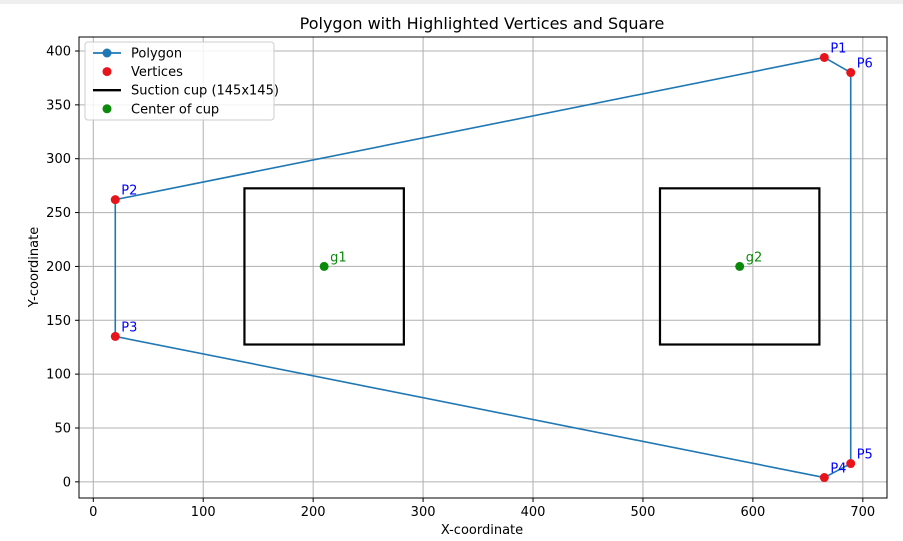 The width and height of the screenshot is (903, 541). Describe the element at coordinates (451, 2) in the screenshot. I see `top-edge-strip` at that location.